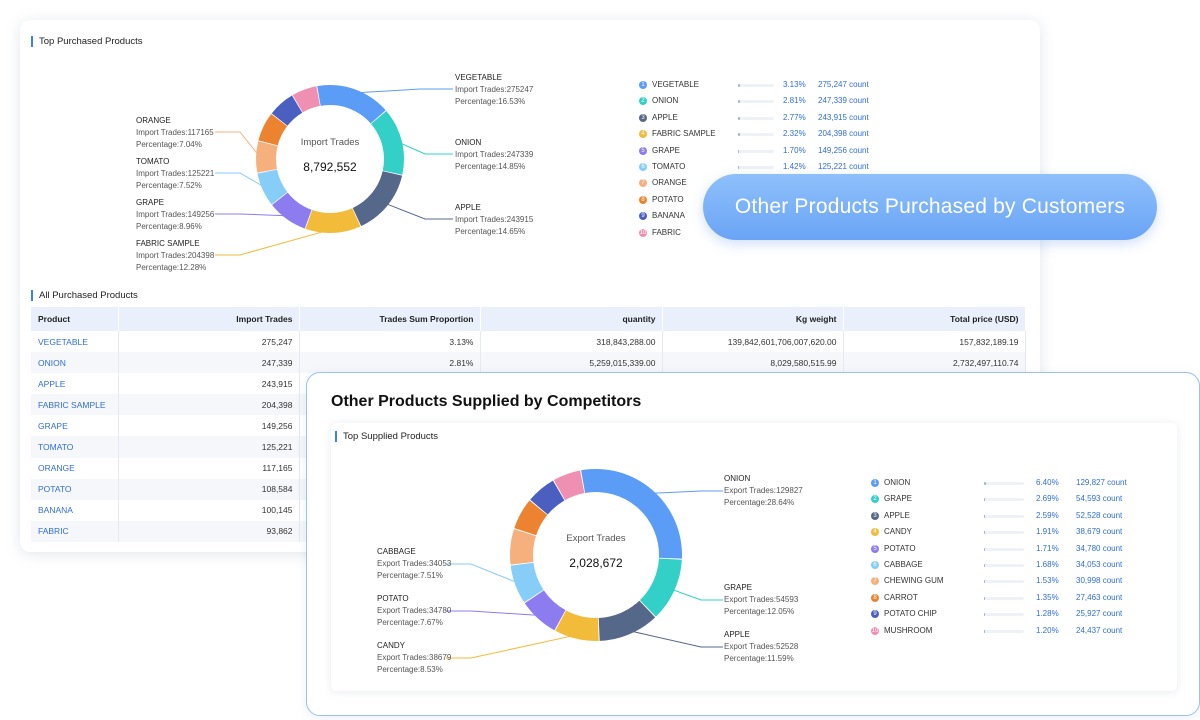  I want to click on donut-slice-banana, so click(287, 110).